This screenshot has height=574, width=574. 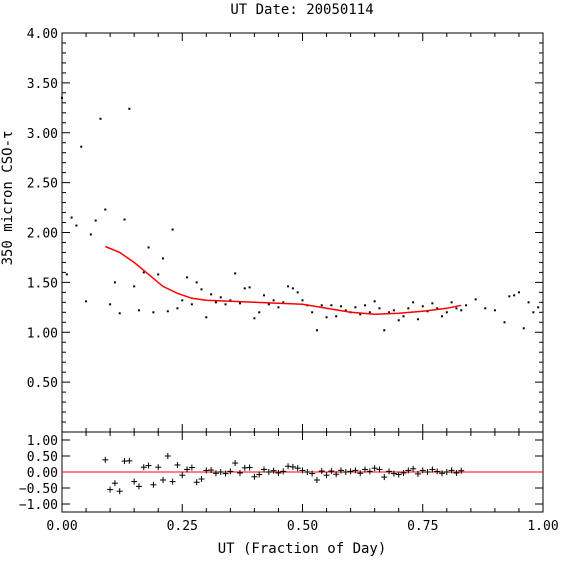 I want to click on x-tick-label: 0.25, so click(x=182, y=526).